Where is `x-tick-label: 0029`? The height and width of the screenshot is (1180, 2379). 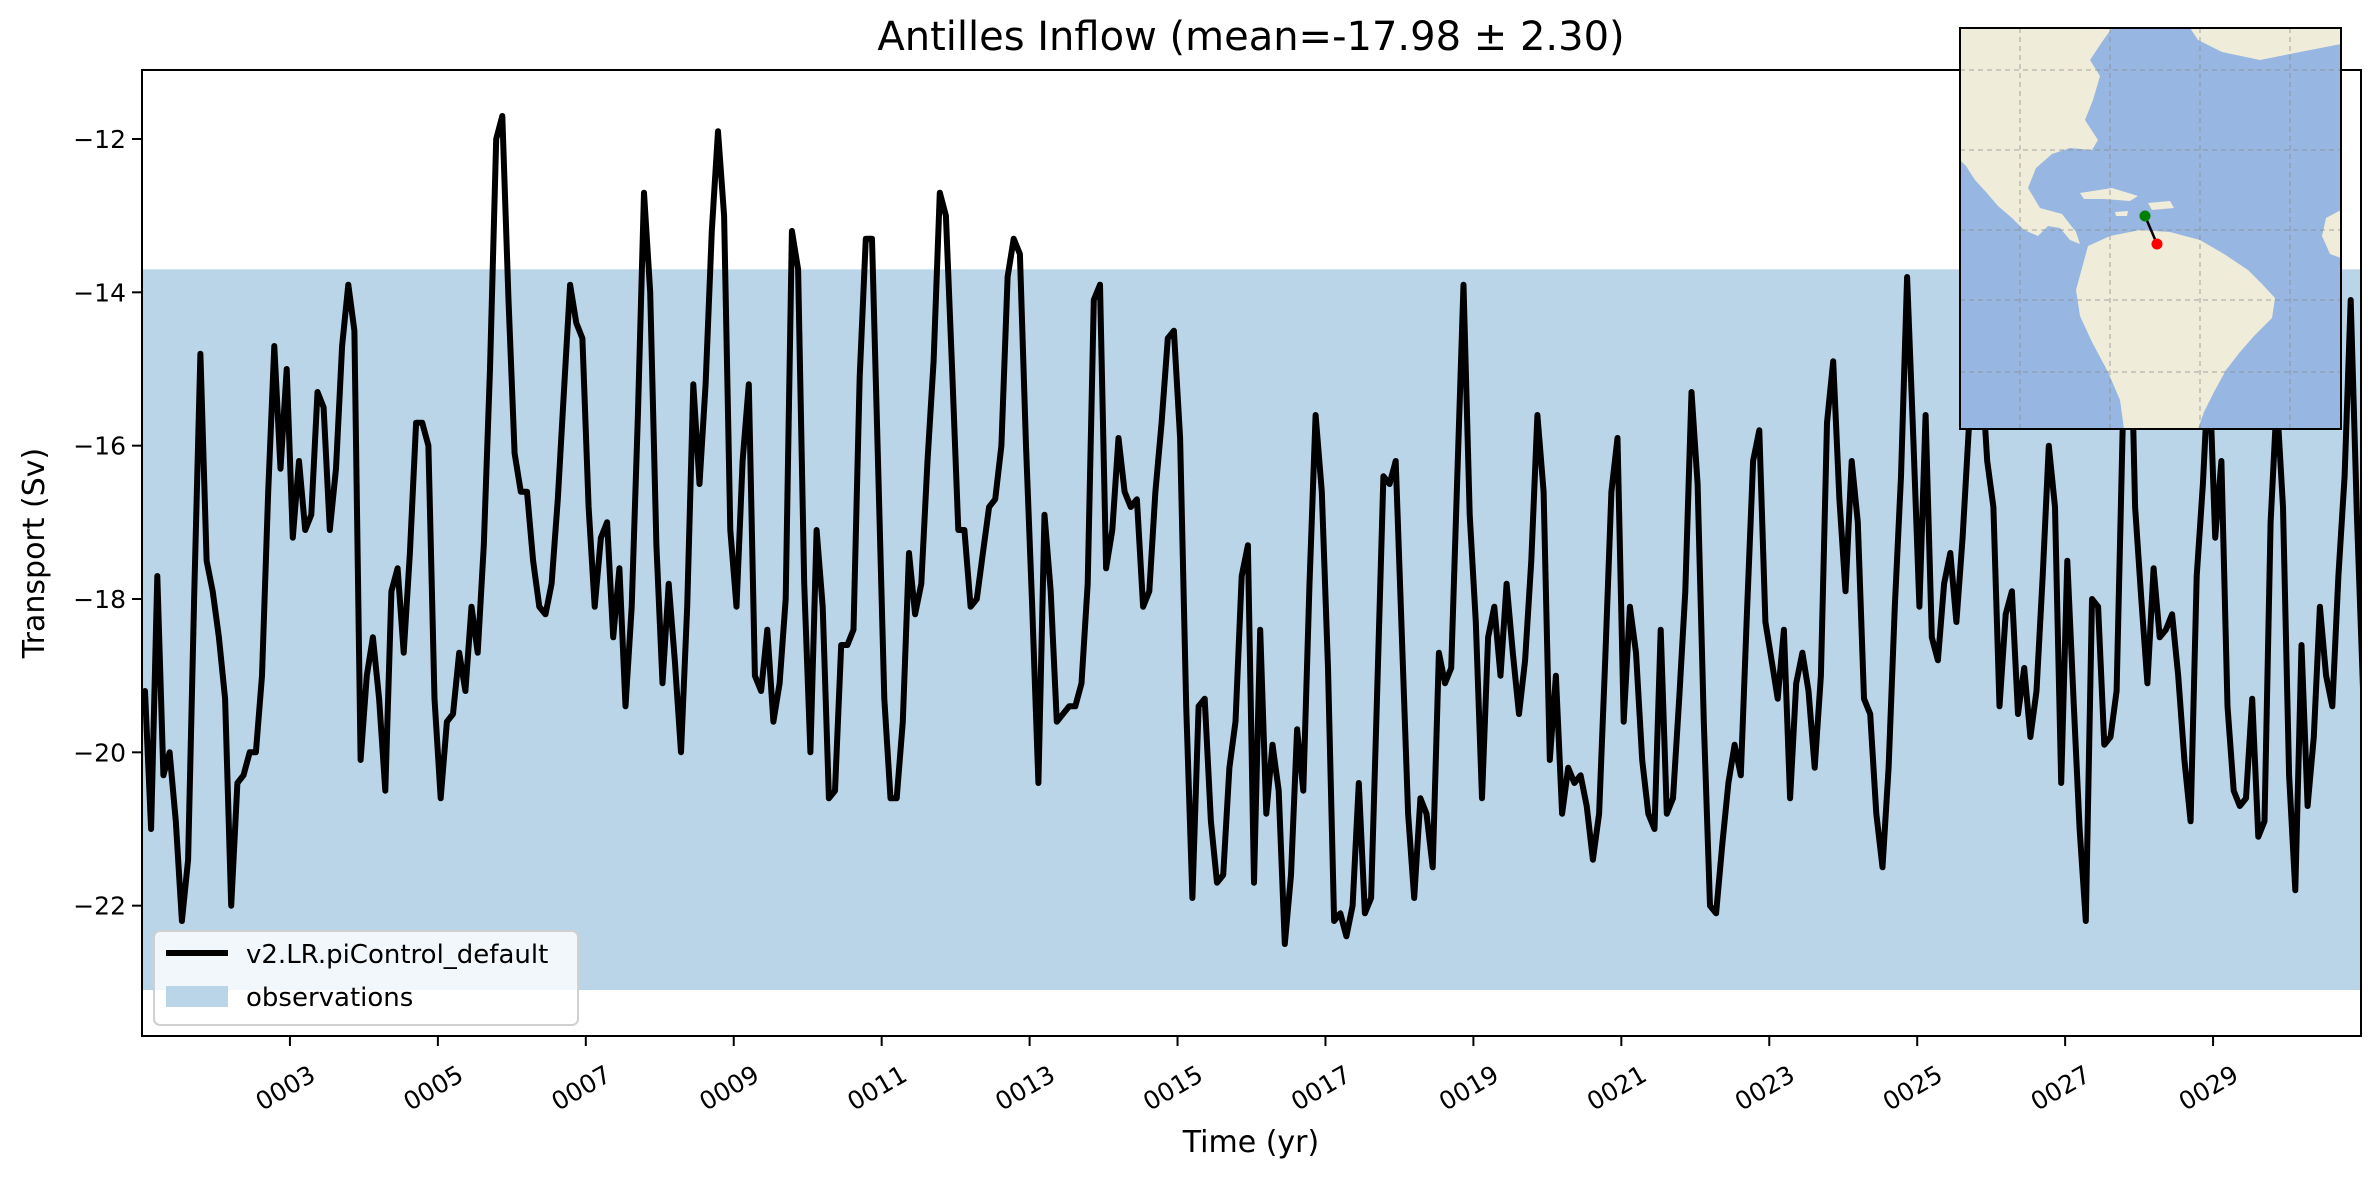 x-tick-label: 0029 is located at coordinates (2209, 1088).